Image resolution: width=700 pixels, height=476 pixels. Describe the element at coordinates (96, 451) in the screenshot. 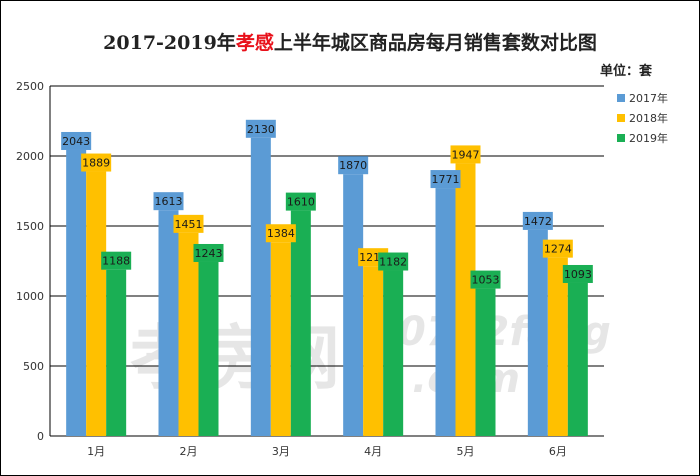

I see `x-tick-label: 1月` at that location.